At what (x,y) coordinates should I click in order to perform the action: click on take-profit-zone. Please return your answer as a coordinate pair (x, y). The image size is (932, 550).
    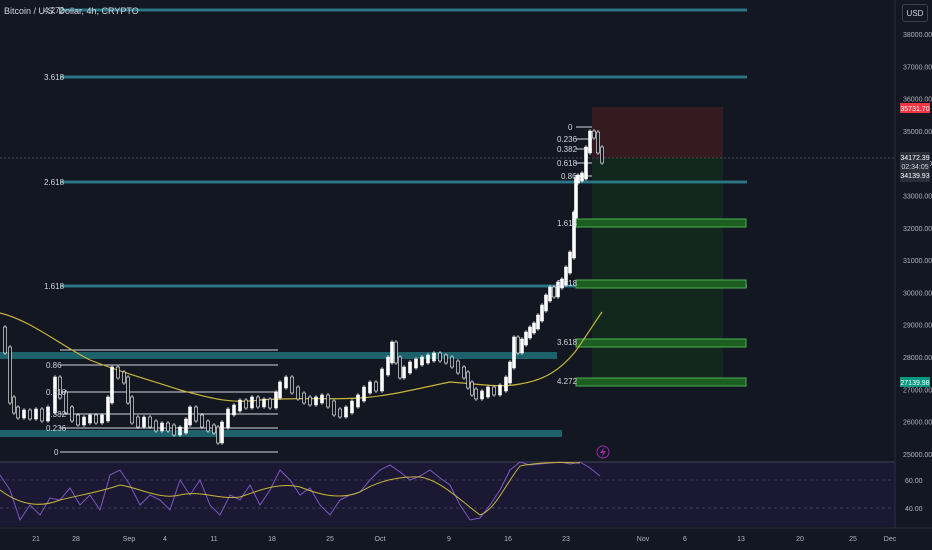
    Looking at the image, I should click on (657, 270).